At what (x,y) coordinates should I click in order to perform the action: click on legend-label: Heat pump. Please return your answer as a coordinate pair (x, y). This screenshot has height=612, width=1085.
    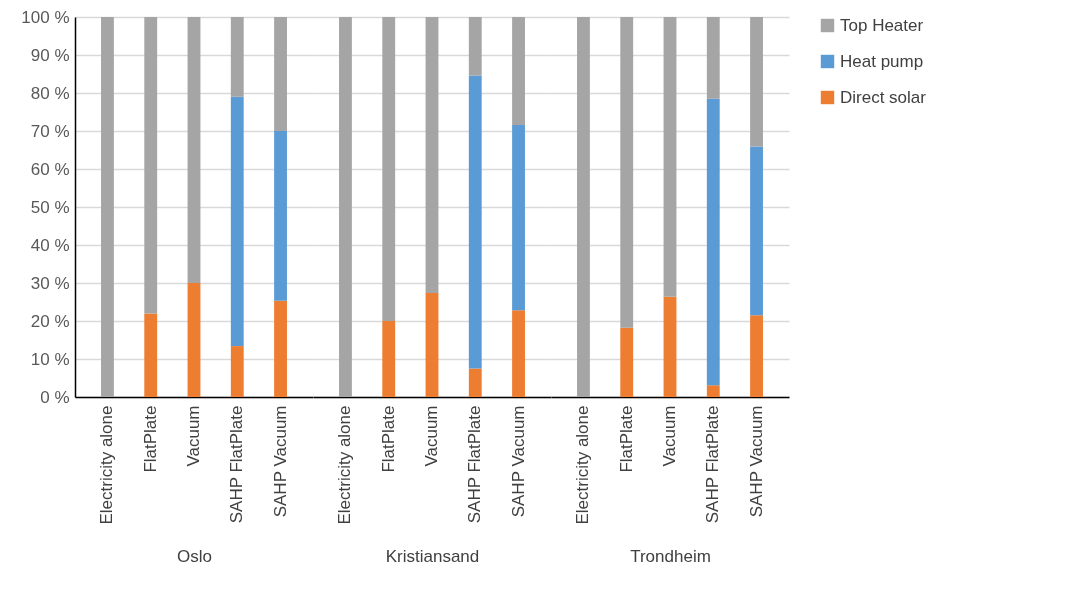
    Looking at the image, I should click on (882, 61).